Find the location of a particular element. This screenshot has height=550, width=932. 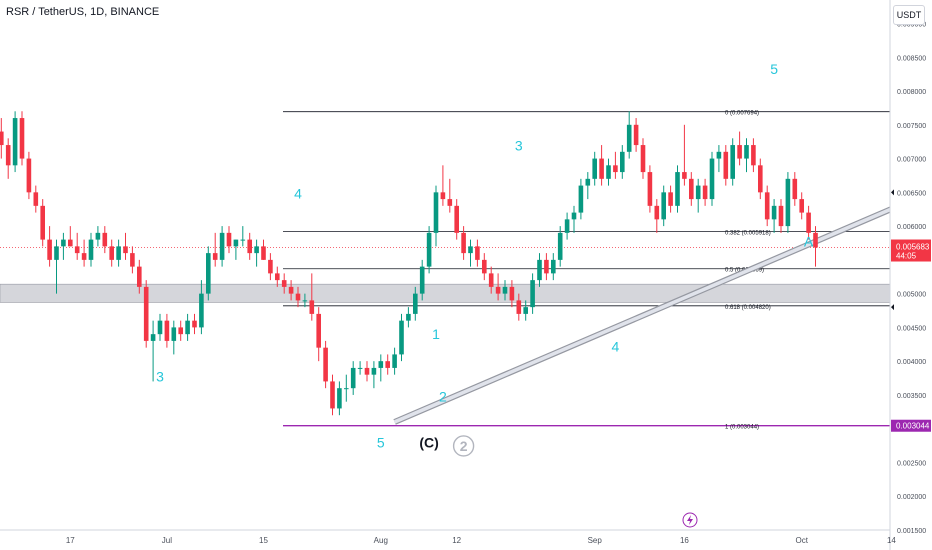

currency-unit-button: USDT is located at coordinates (909, 15).